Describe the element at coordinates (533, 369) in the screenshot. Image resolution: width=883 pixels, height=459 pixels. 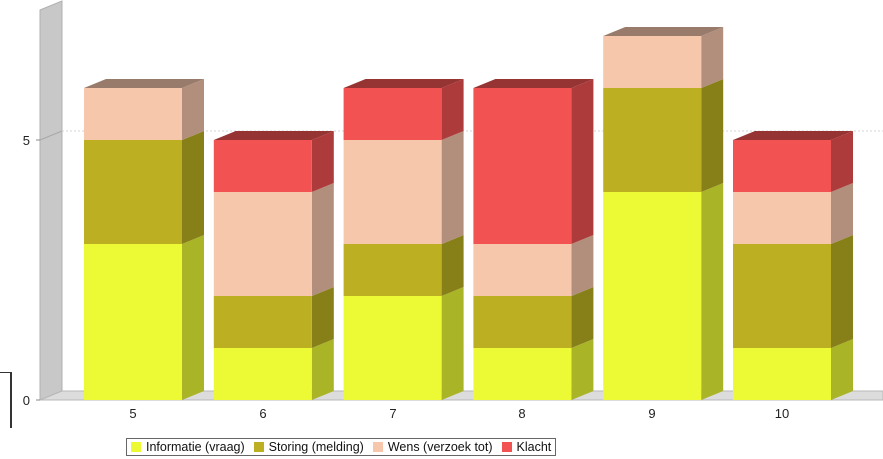
I see `bar-segment-8-informatie` at that location.